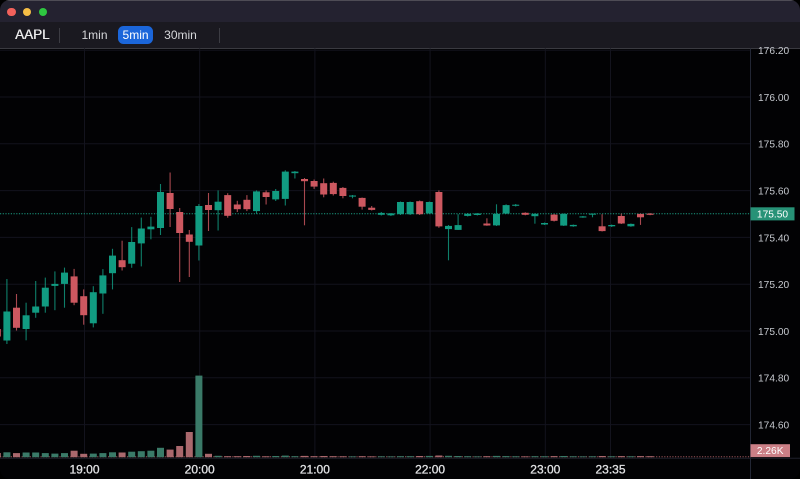 The width and height of the screenshot is (800, 479). Describe the element at coordinates (315, 470) in the screenshot. I see `svg-text: 21:00` at that location.